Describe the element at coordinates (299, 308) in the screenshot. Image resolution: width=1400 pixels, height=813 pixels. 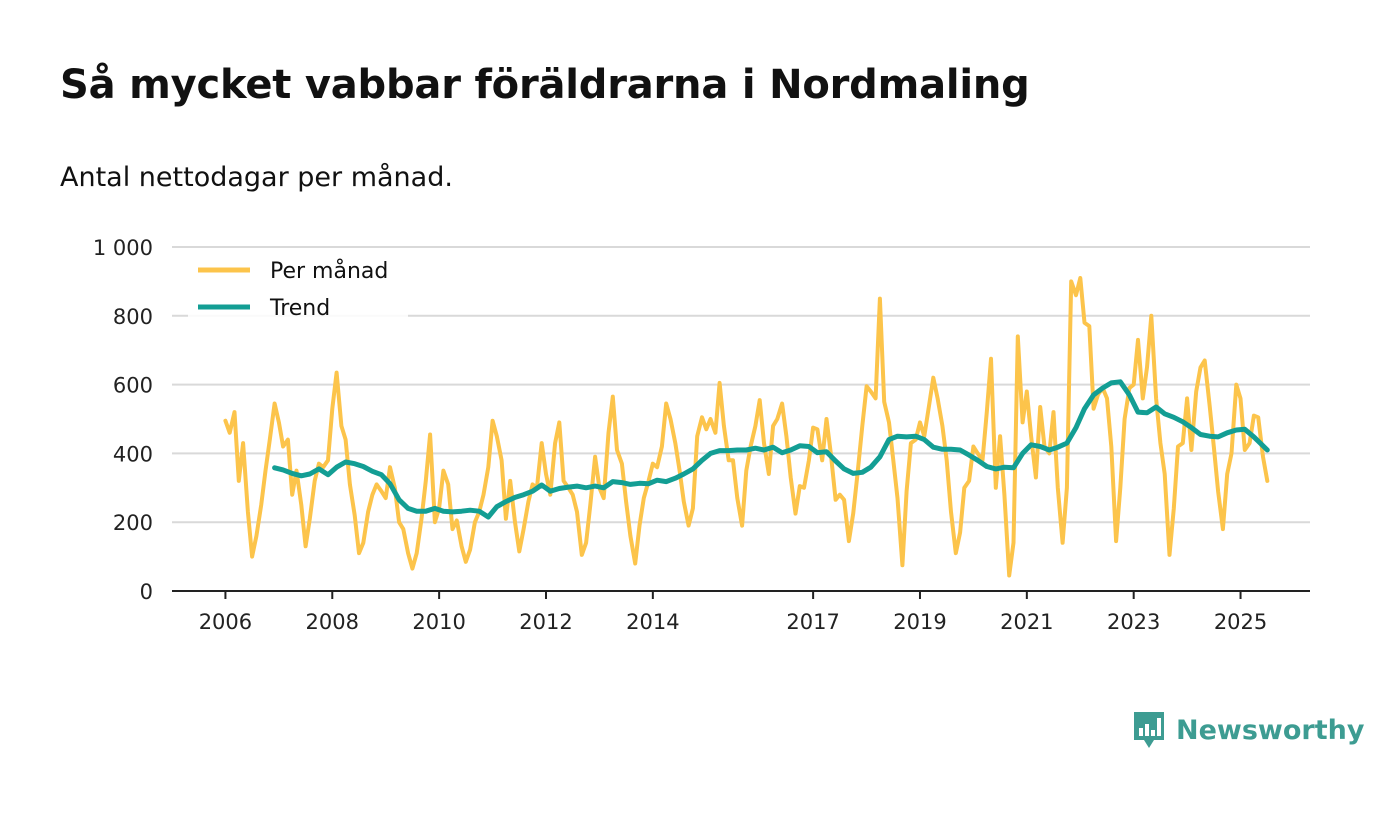
I see `legend-label: Trend` at that location.